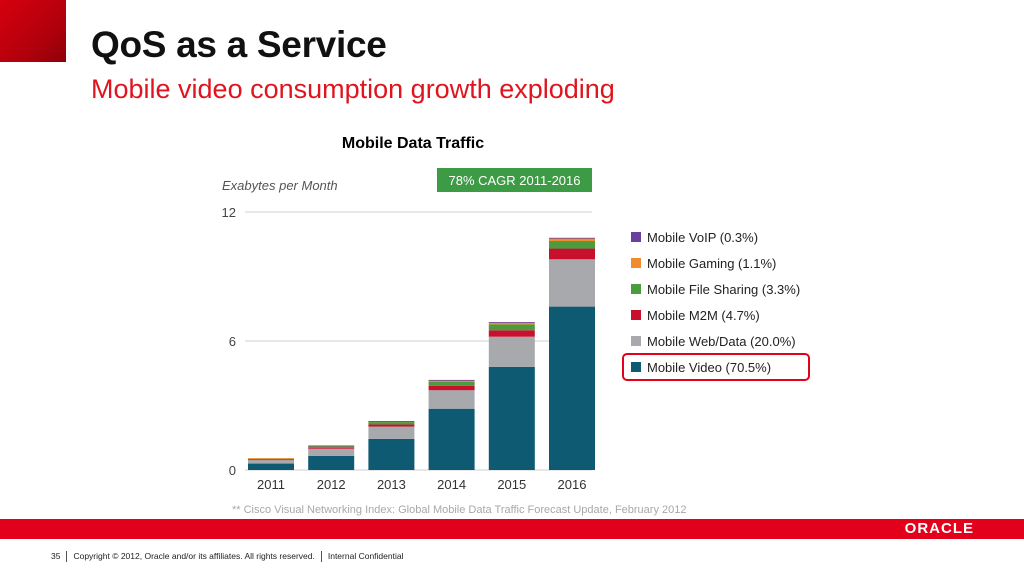 Image resolution: width=1024 pixels, height=576 pixels. Describe the element at coordinates (271, 484) in the screenshot. I see `x-tick-label: 2011` at that location.